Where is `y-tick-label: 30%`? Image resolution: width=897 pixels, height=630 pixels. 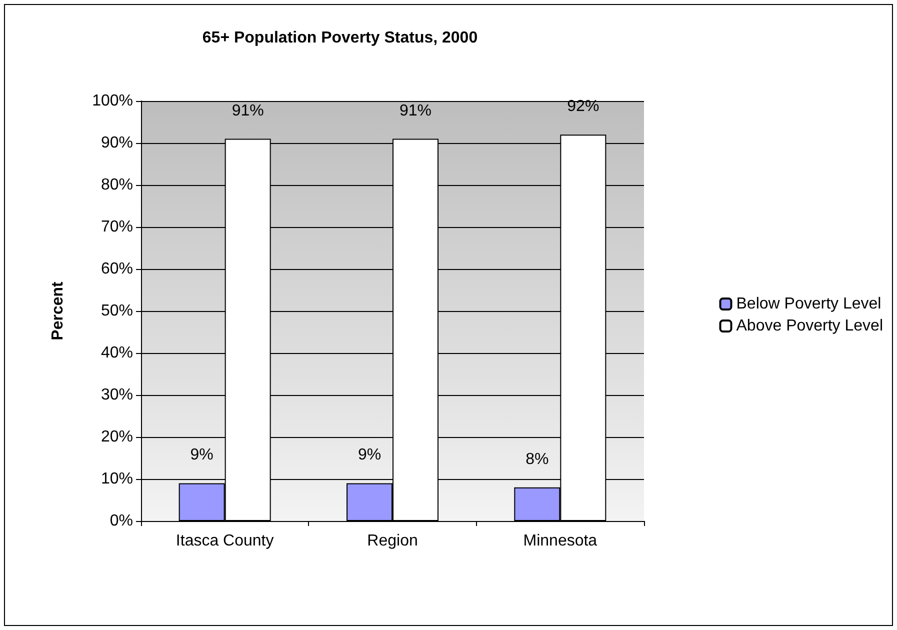
y-tick-label: 30% is located at coordinates (116, 395).